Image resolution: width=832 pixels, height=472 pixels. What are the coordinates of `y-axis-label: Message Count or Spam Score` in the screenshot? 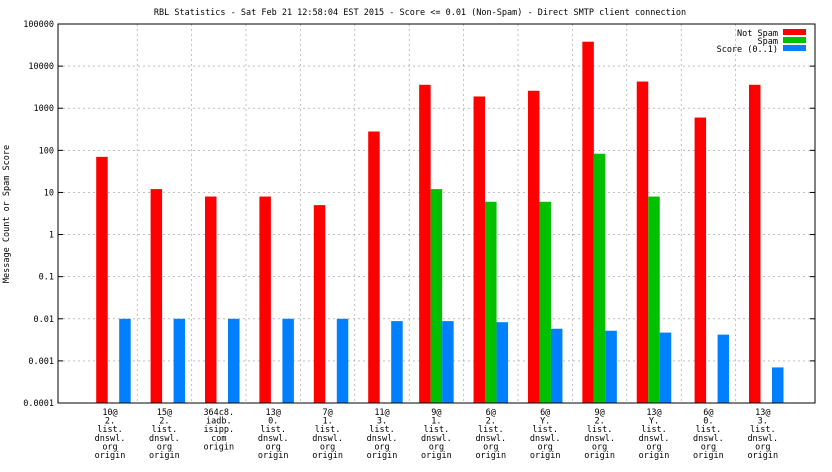 It's located at (7, 214).